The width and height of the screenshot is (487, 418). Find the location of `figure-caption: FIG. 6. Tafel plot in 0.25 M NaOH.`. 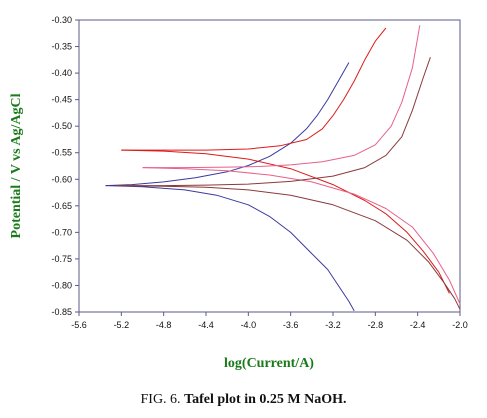

figure-caption: FIG. 6. Tafel plot in 0.25 M NaOH. is located at coordinates (243, 400).